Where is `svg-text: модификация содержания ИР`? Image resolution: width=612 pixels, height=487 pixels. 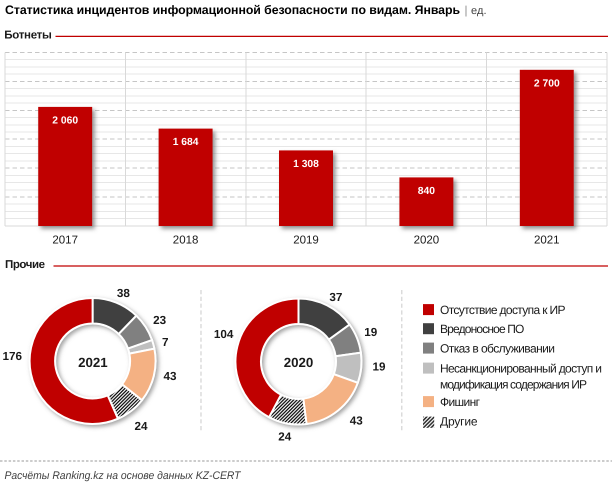 svg-text: модификация содержания ИР is located at coordinates (513, 384).